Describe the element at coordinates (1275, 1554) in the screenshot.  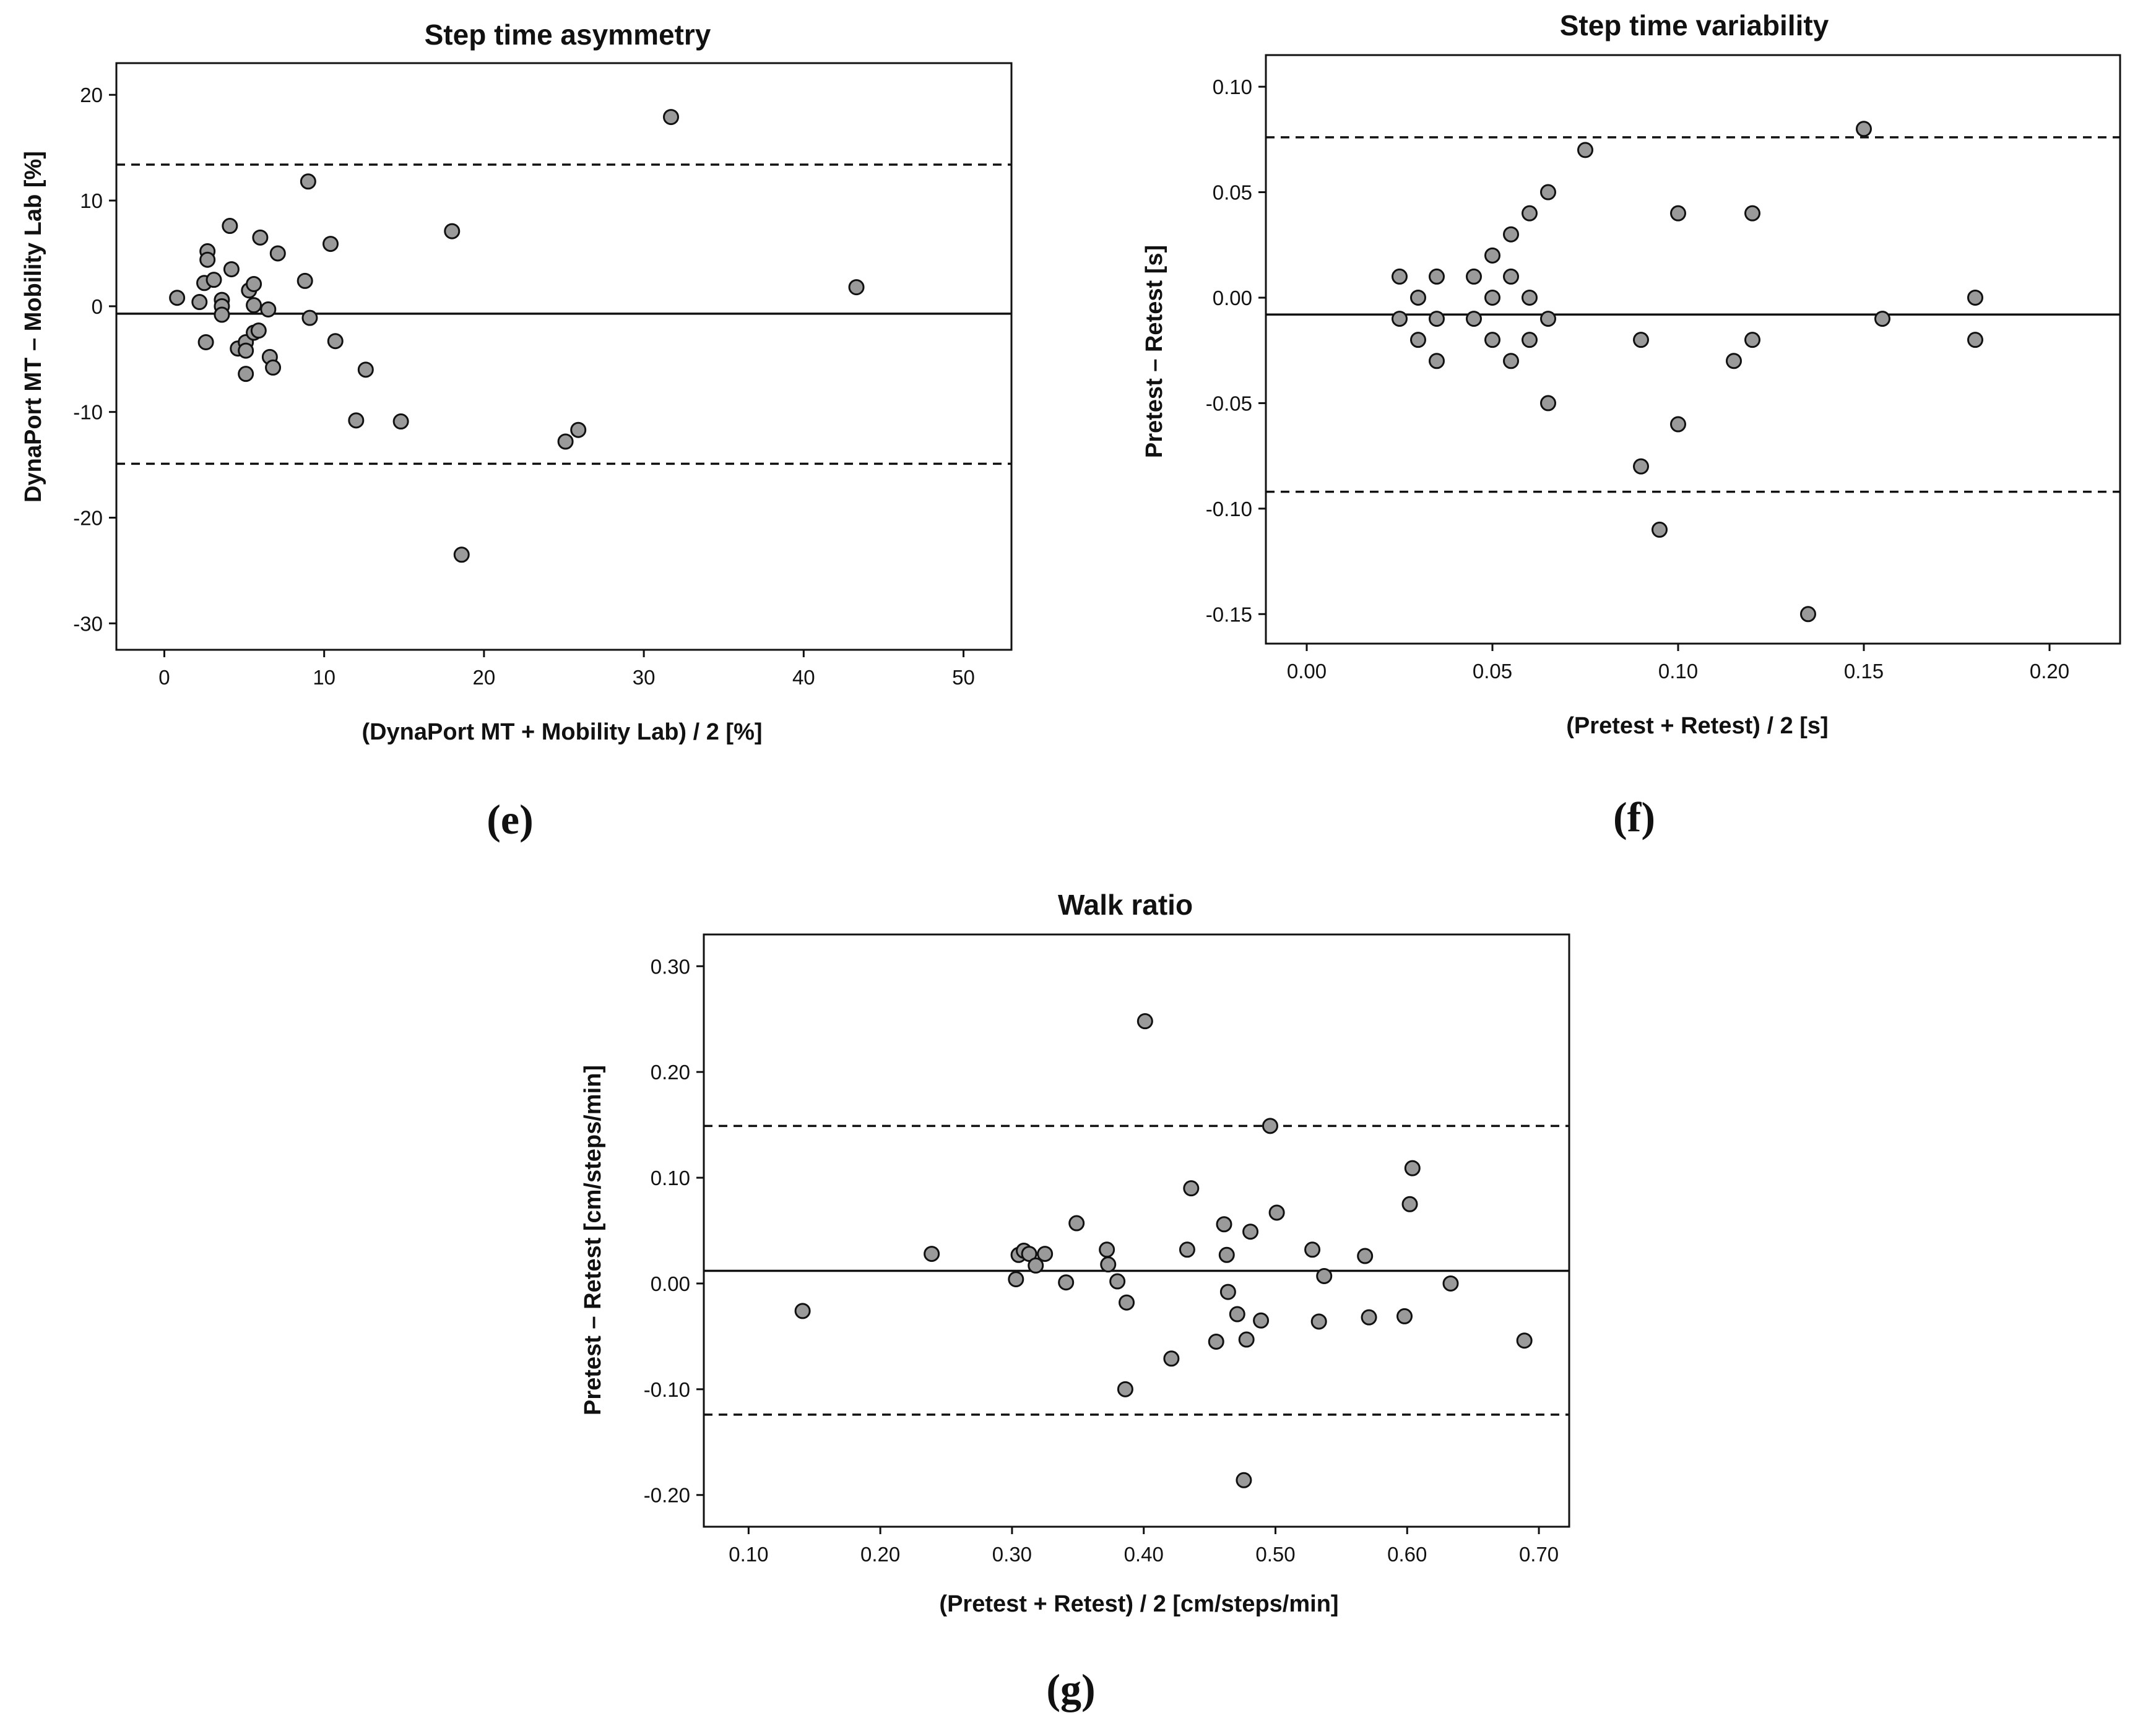
I see `x-tick-label: 0.50` at that location.